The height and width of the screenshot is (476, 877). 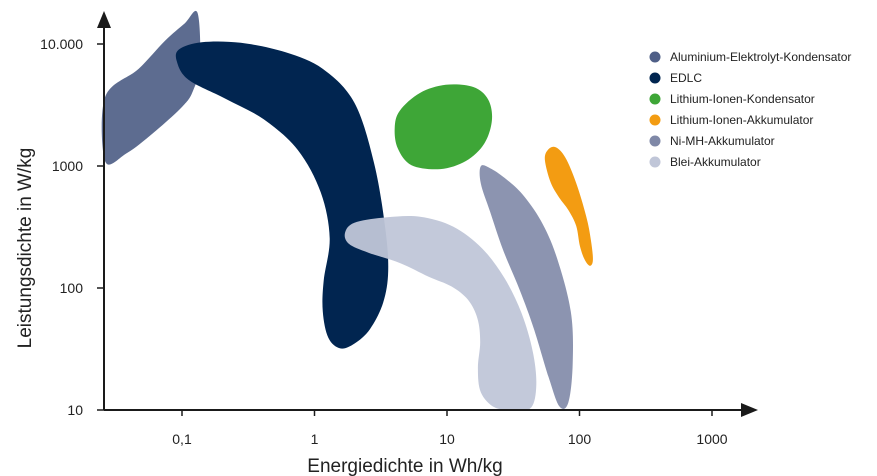 I want to click on legend-item-edlc: EDLC, so click(x=686, y=78).